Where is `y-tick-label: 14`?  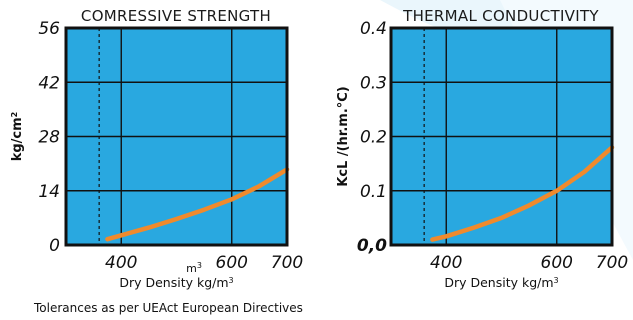 y-tick-label: 14 is located at coordinates (49, 192).